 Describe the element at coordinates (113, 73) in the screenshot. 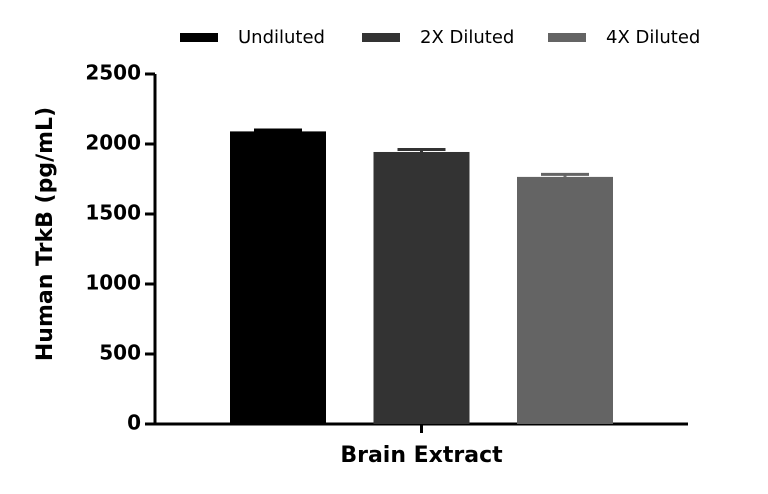

I see `y-tick-label: 2500` at that location.